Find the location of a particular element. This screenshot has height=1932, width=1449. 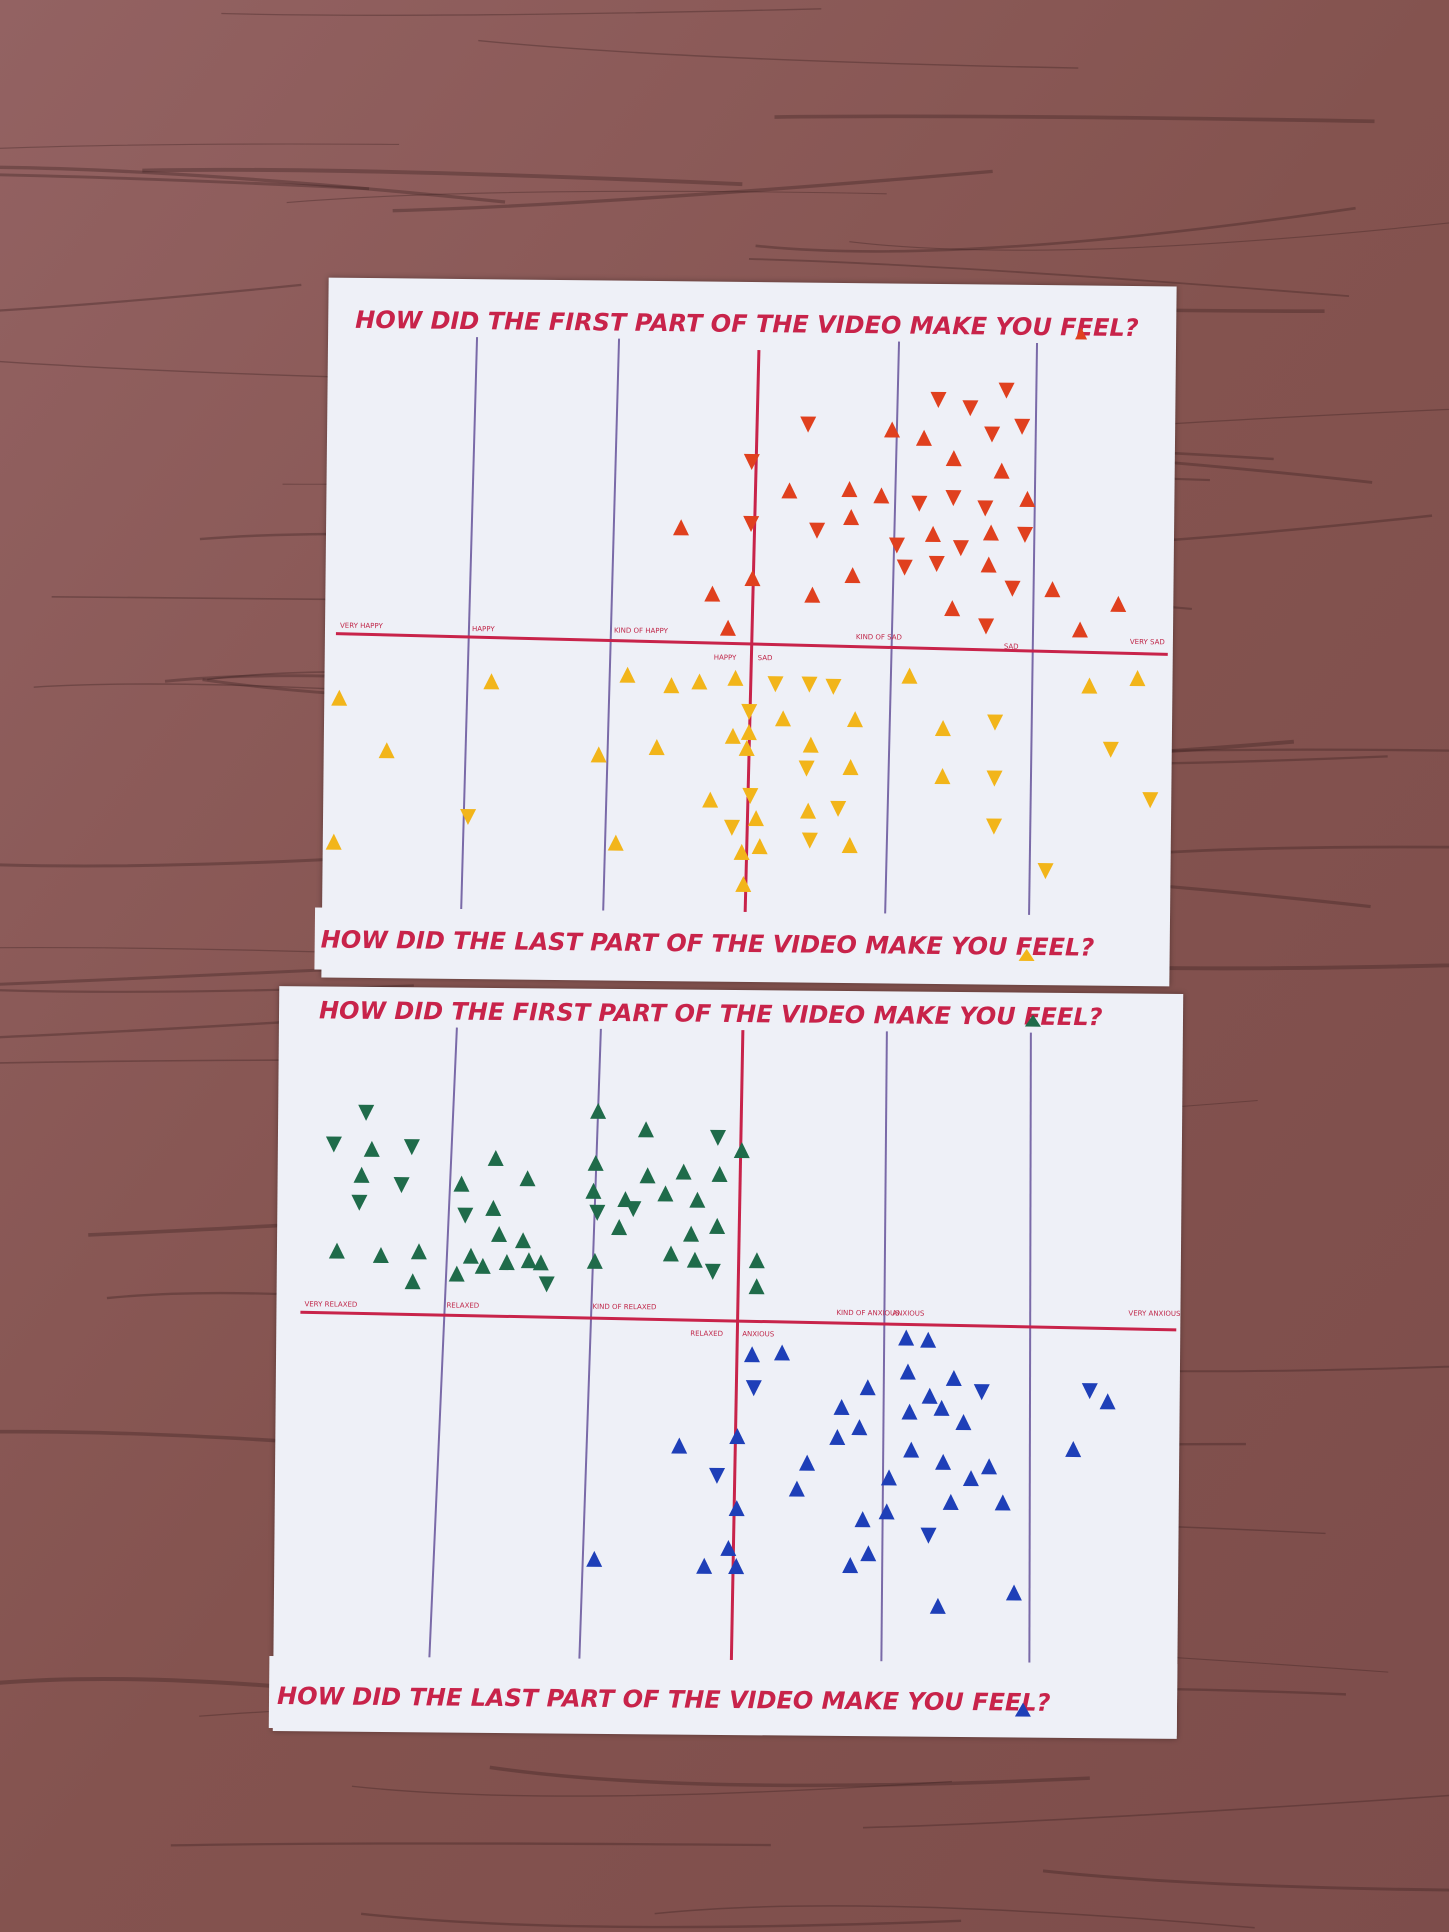

bottom-scale-label-anxious: ANXIOUS is located at coordinates (908, 1313).